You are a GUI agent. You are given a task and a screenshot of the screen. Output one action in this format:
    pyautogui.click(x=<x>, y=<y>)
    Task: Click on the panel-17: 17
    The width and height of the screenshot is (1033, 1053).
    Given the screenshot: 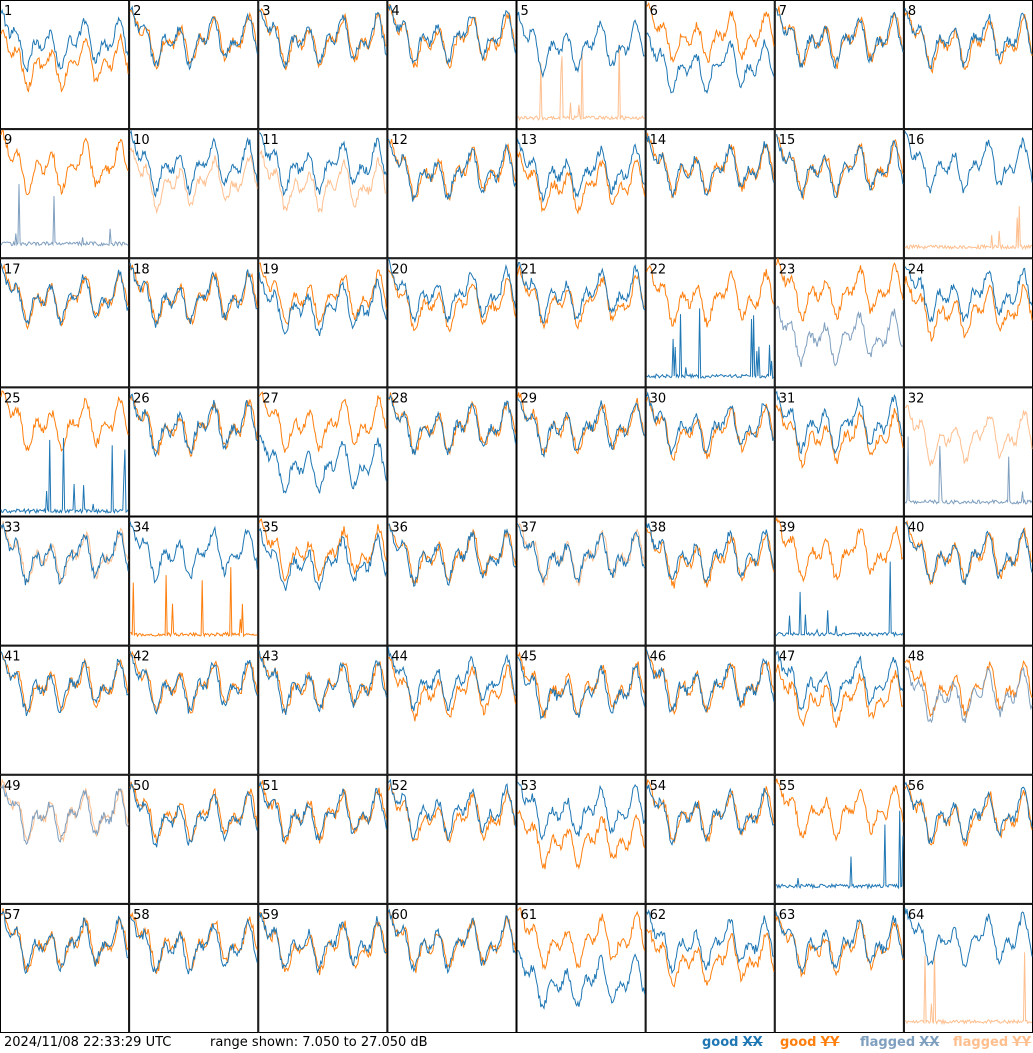 What is the action you would take?
    pyautogui.click(x=65, y=323)
    